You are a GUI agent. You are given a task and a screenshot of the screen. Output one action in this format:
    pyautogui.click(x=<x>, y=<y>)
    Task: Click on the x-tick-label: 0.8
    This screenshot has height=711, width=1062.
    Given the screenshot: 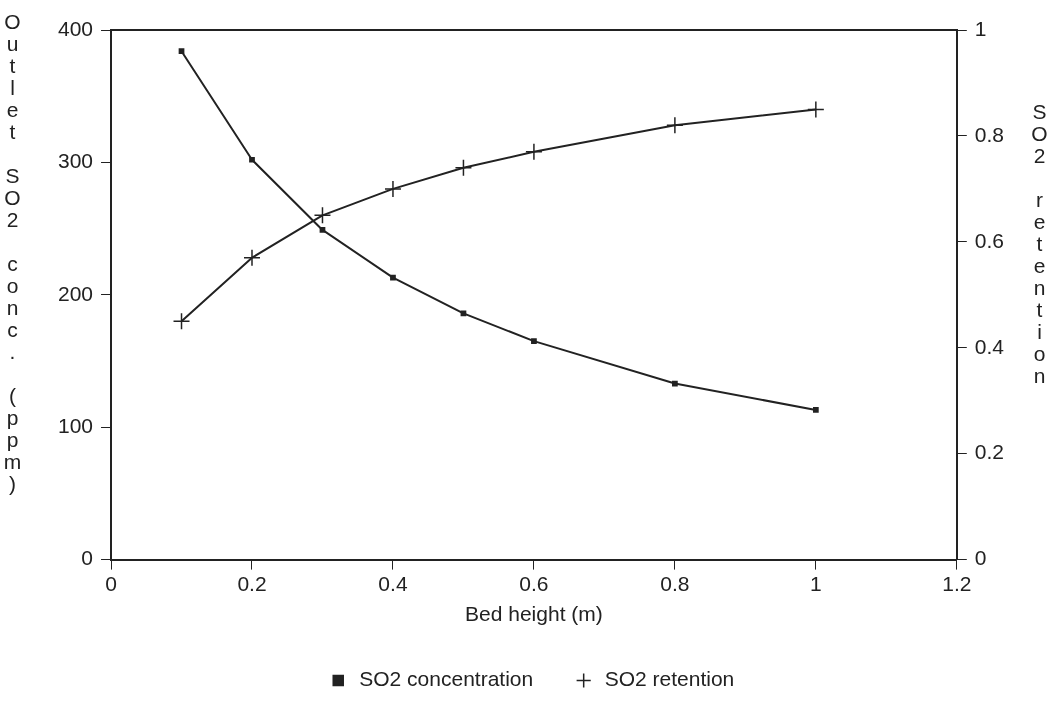 What is the action you would take?
    pyautogui.click(x=675, y=583)
    